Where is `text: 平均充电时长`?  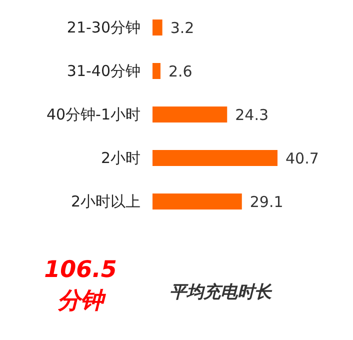
text: 平均充电时长 is located at coordinates (221, 292).